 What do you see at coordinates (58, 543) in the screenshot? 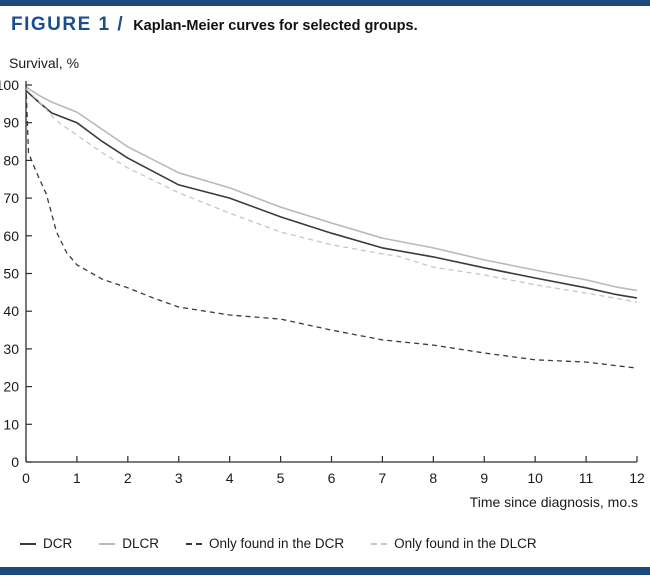
I see `legend-label: DCR` at bounding box center [58, 543].